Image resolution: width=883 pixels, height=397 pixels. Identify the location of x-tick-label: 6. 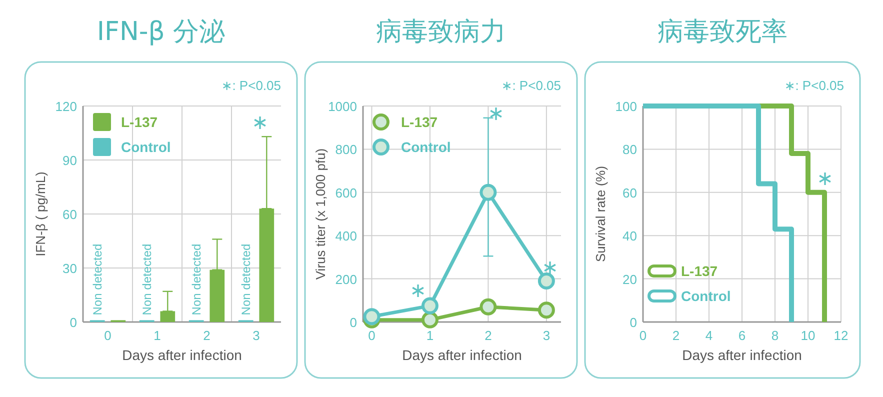
(742, 335).